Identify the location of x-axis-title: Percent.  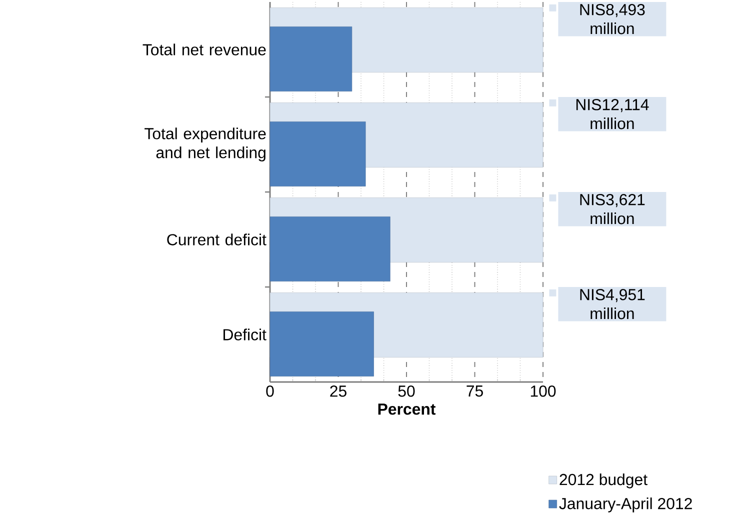
(407, 409).